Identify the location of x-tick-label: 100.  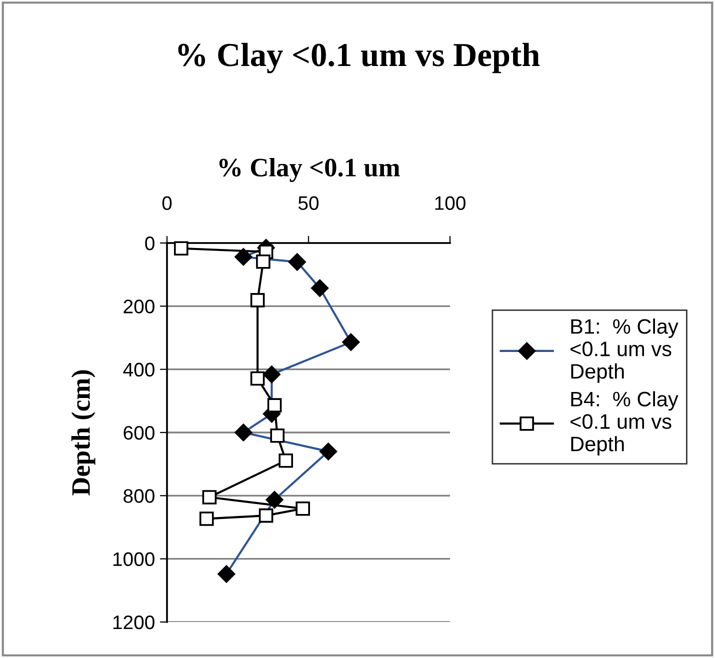
(450, 203).